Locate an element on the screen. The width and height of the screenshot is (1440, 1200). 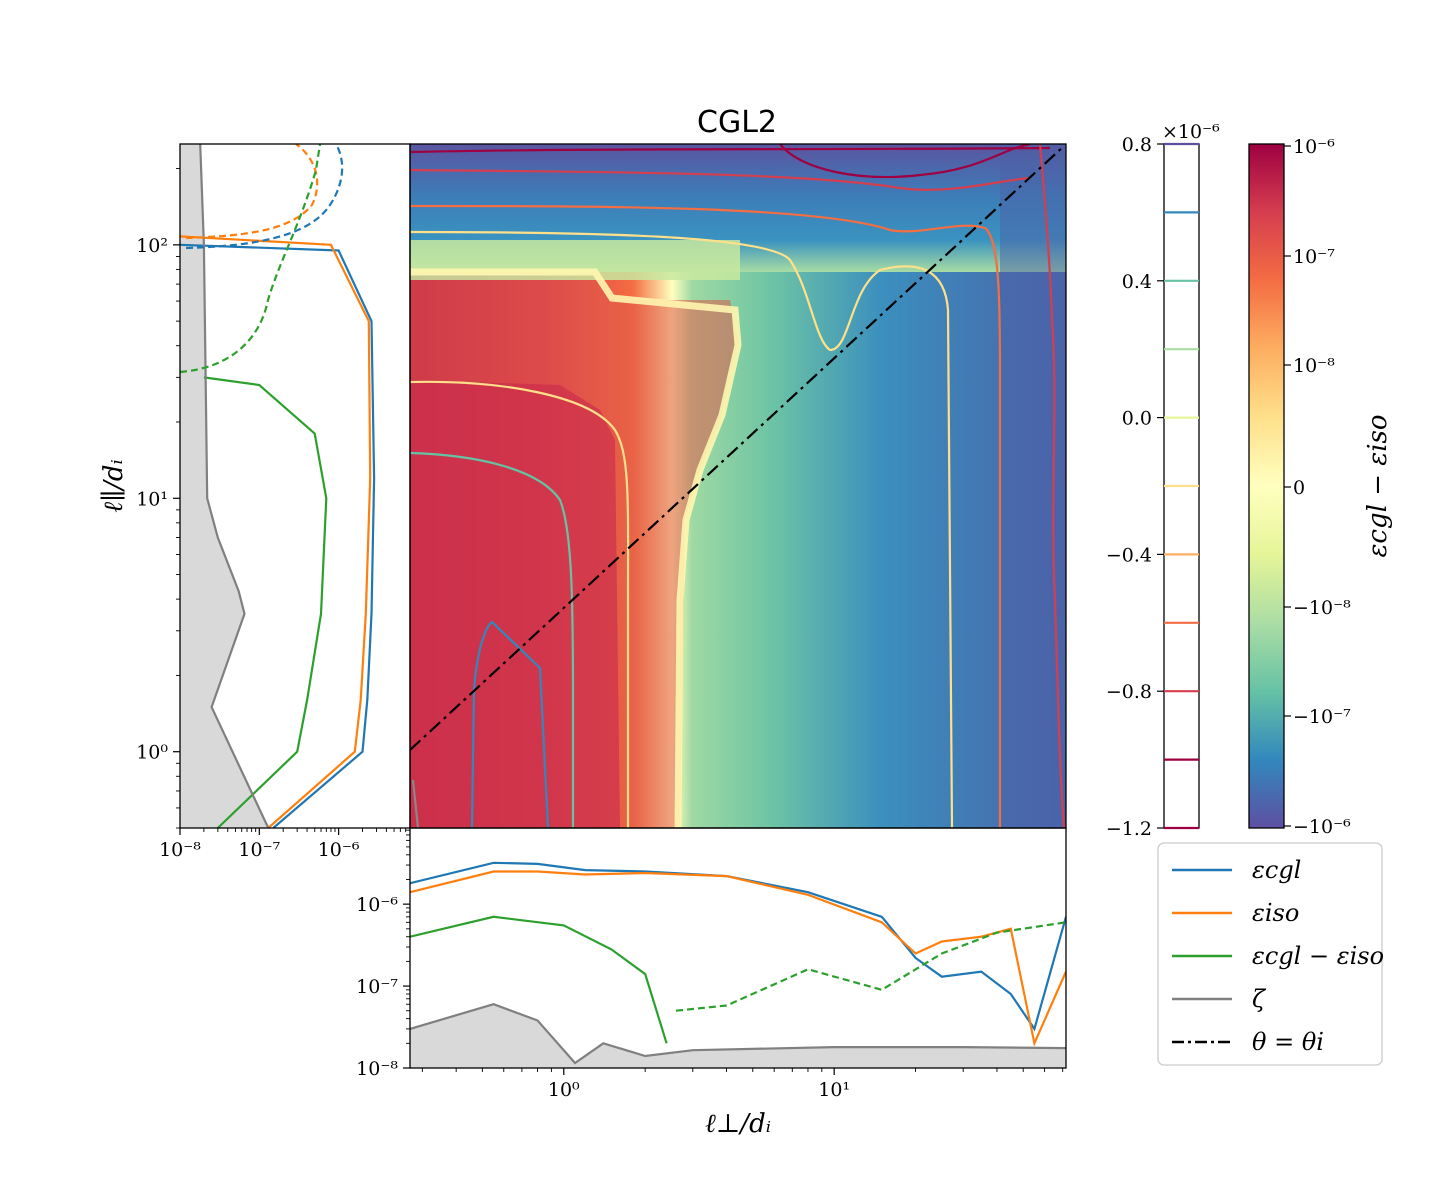
heatmap-ridge is located at coordinates (576, 548).